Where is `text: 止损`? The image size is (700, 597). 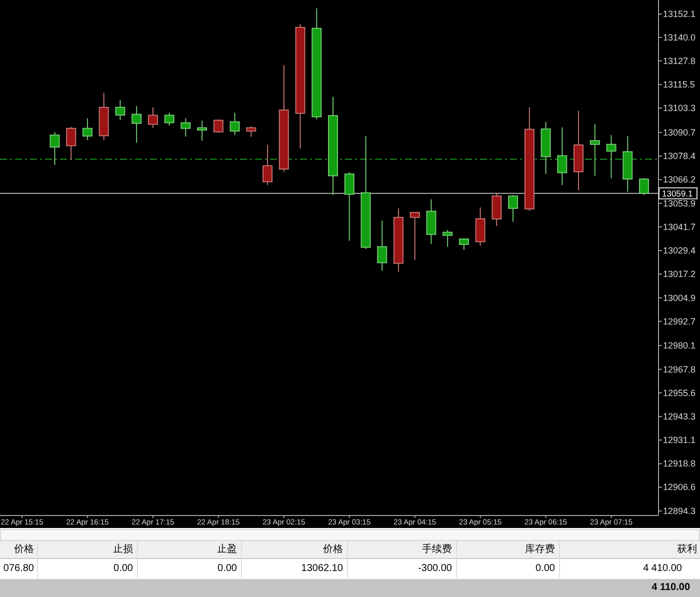
text: 止损 is located at coordinates (123, 549).